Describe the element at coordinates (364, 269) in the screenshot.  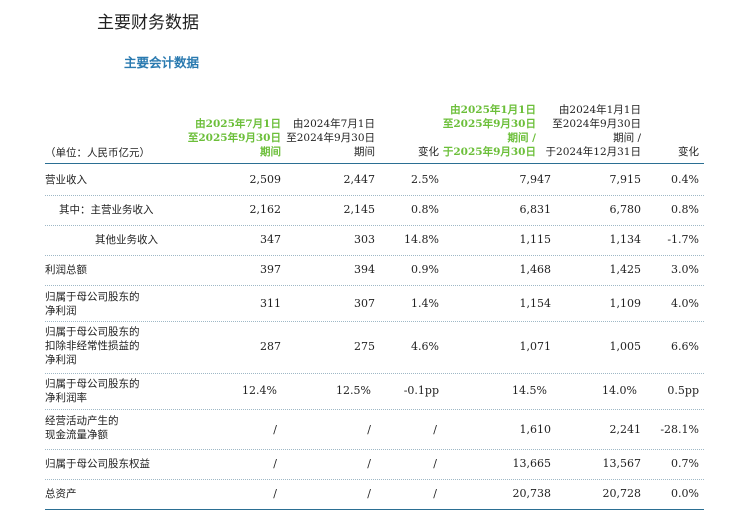
I see `cell-value: 394` at that location.